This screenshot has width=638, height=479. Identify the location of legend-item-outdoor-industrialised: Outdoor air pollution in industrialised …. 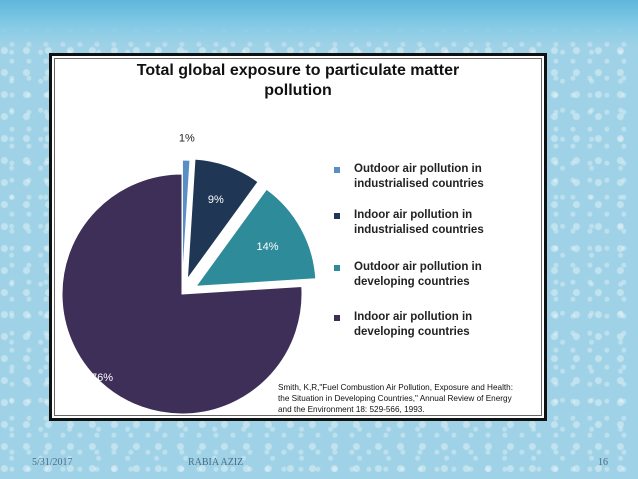
(409, 177).